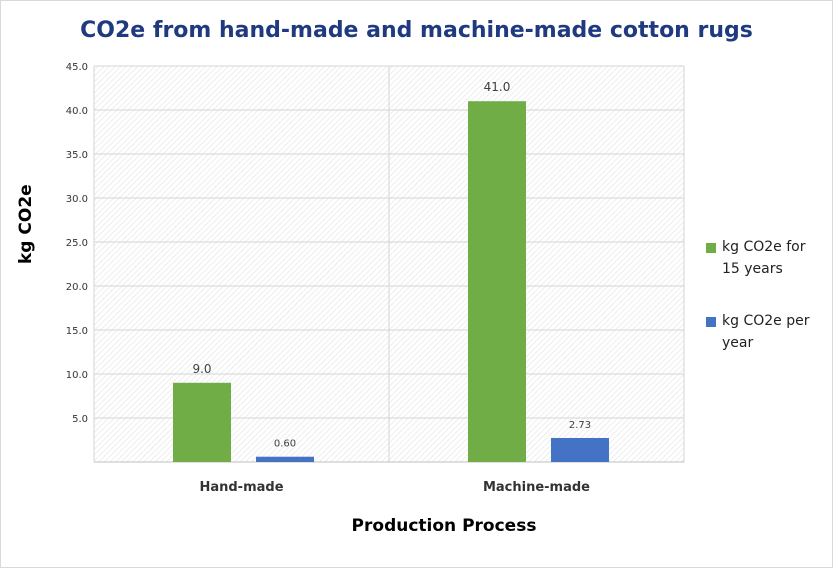  What do you see at coordinates (536, 487) in the screenshot?
I see `x-tick-label: Machine-made` at bounding box center [536, 487].